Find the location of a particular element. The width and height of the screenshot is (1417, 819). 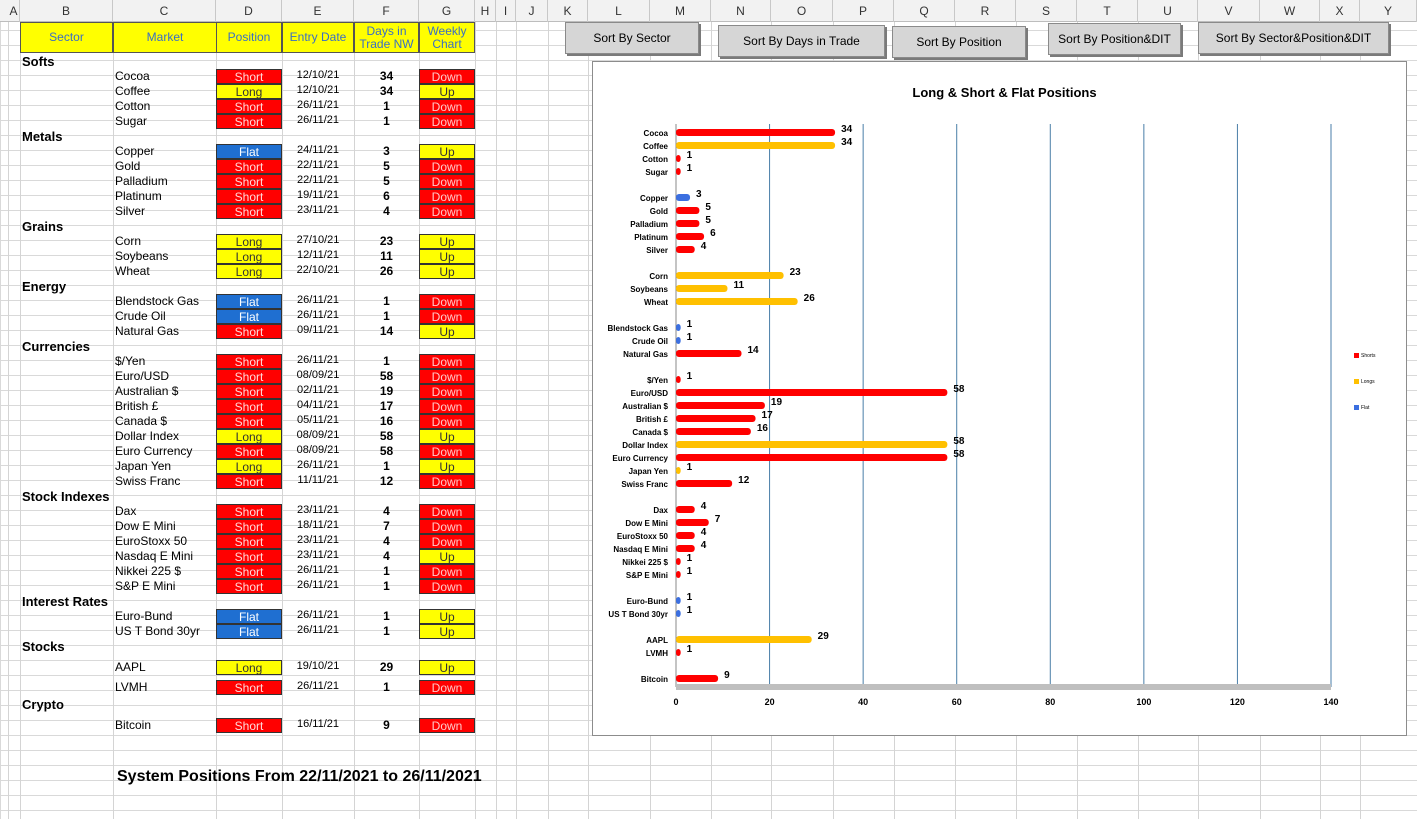

column-header-n: N is located at coordinates (741, 11).